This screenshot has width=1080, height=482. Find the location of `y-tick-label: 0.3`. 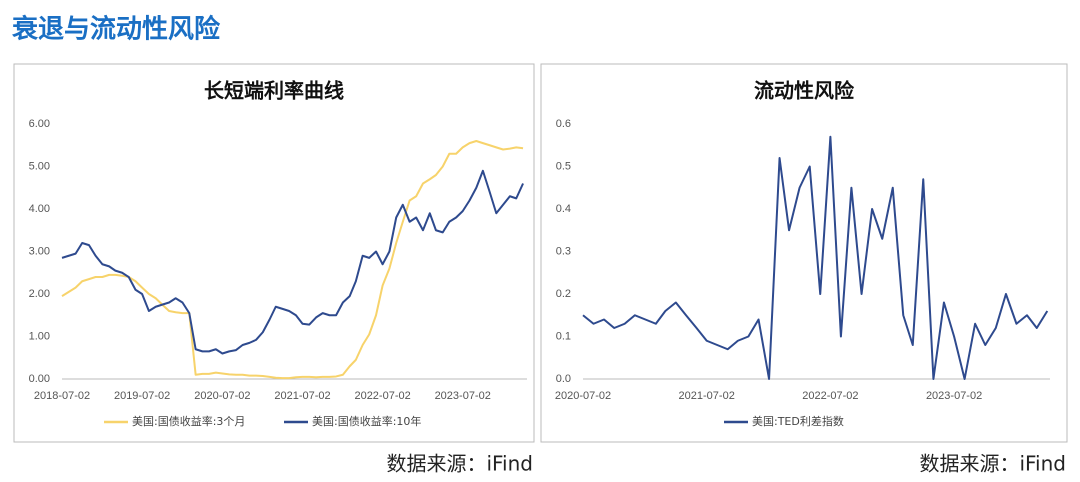

y-tick-label: 0.3 is located at coordinates (563, 251).